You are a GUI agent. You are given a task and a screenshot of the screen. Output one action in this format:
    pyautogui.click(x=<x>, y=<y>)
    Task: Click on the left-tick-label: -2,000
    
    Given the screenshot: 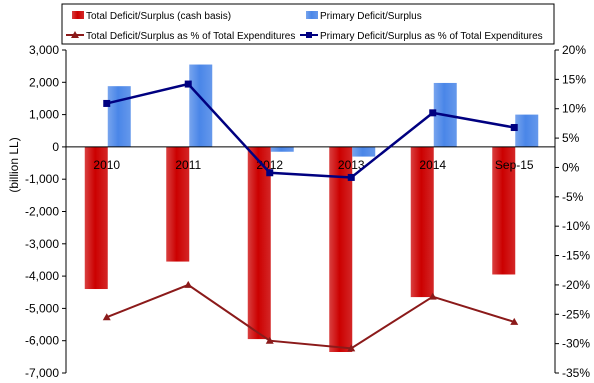 What is the action you would take?
    pyautogui.click(x=42, y=212)
    